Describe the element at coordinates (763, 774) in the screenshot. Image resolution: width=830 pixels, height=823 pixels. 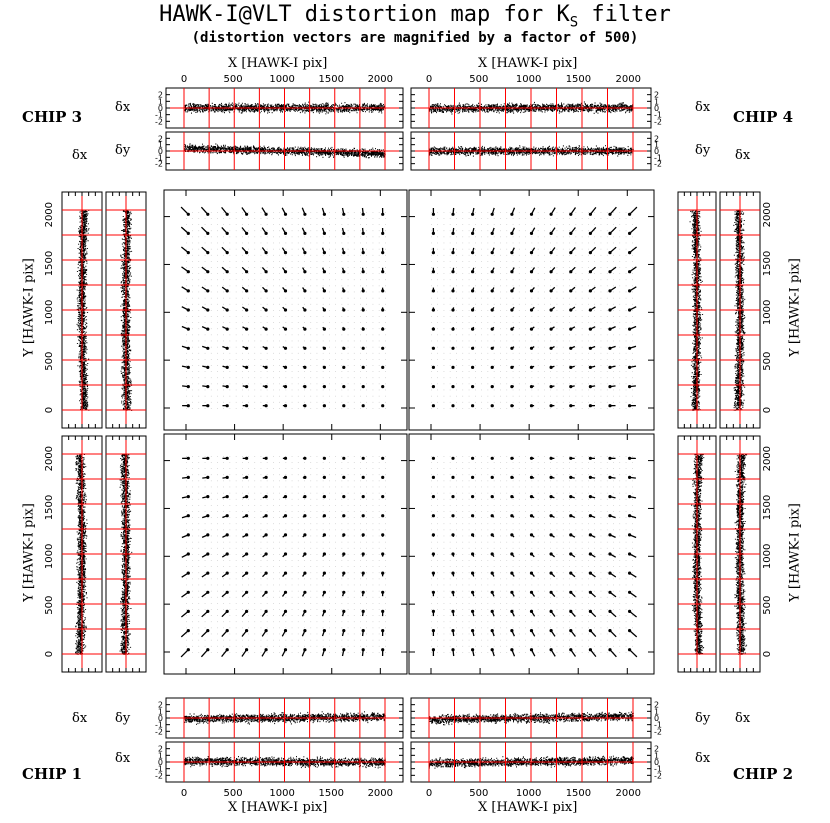
I see `chip2-label: CHIP 2` at that location.